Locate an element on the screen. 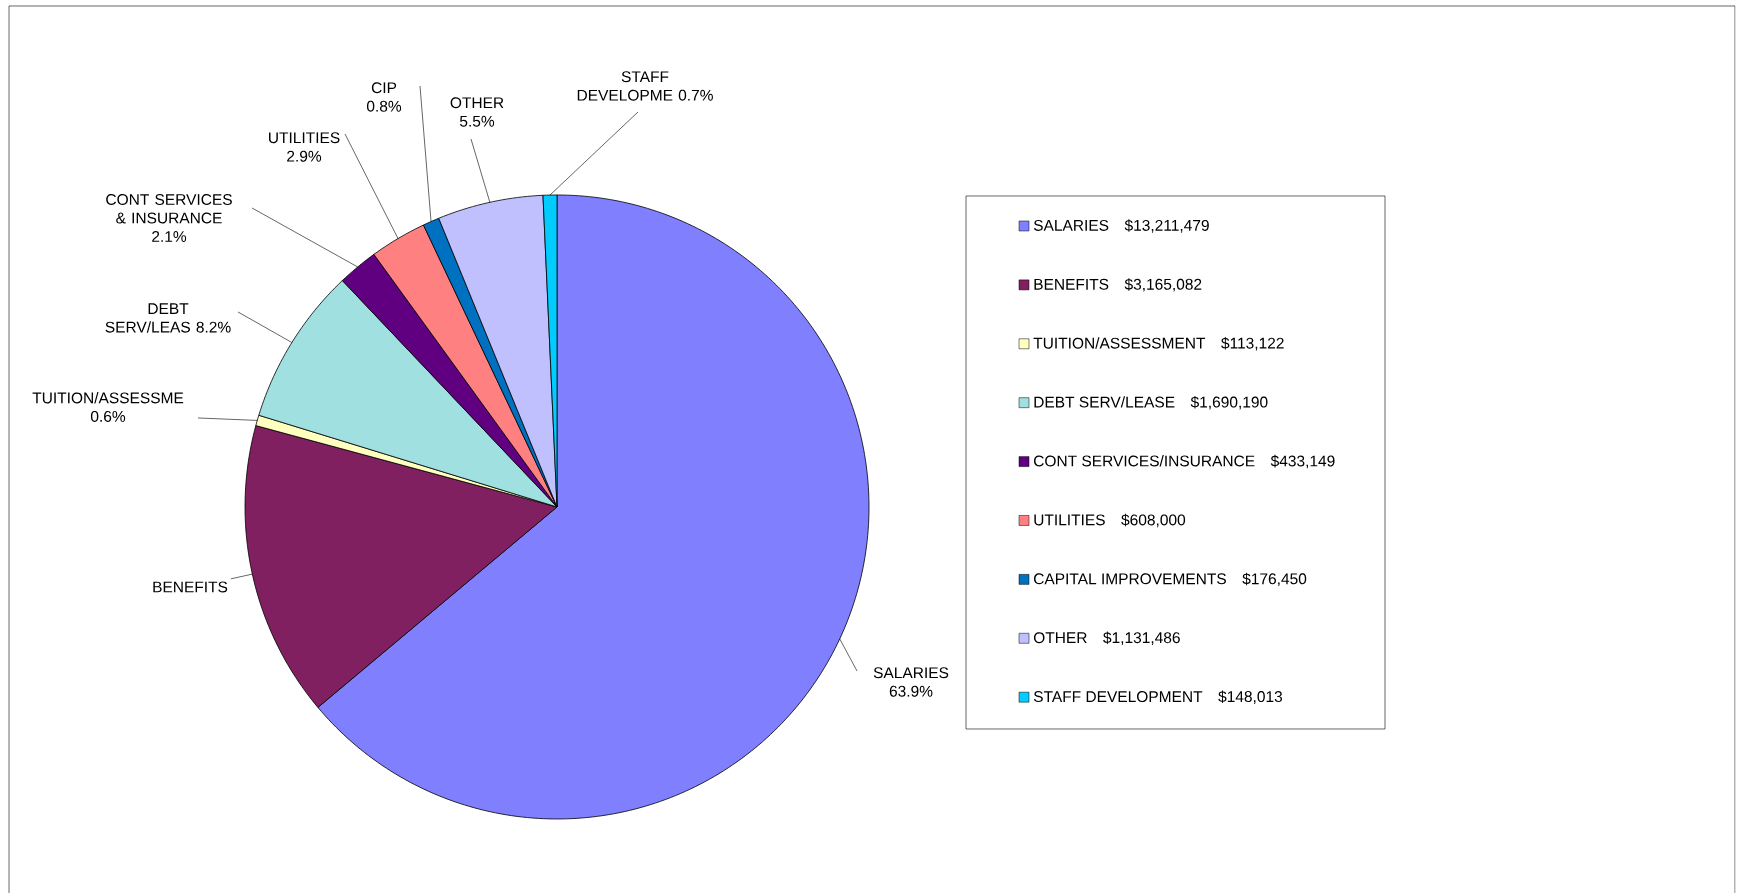 The width and height of the screenshot is (1746, 893). legend-label: DEBT SERV/LEASE is located at coordinates (1104, 402).